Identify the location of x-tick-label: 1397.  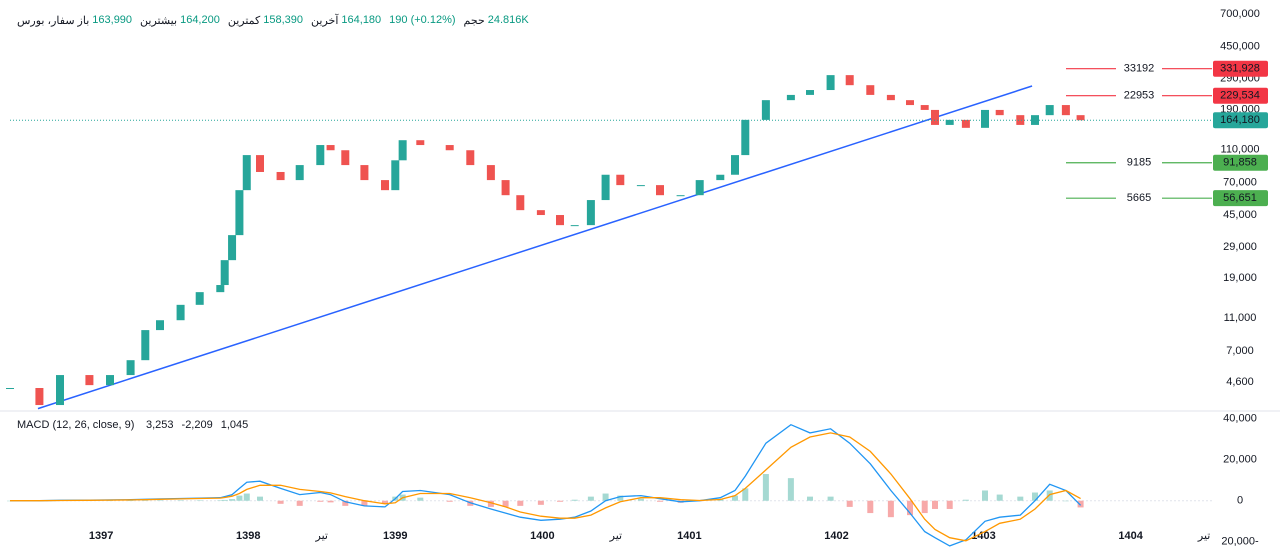
(101, 536).